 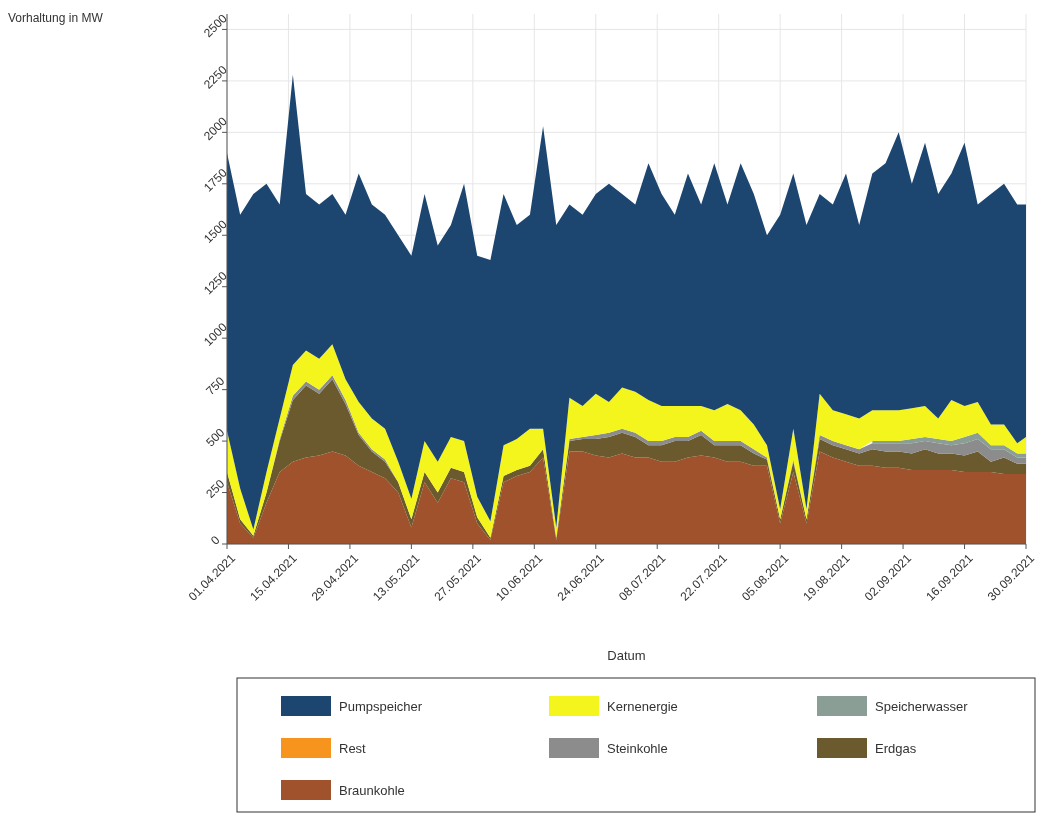 I want to click on y-tick-label: 500, so click(x=215, y=437).